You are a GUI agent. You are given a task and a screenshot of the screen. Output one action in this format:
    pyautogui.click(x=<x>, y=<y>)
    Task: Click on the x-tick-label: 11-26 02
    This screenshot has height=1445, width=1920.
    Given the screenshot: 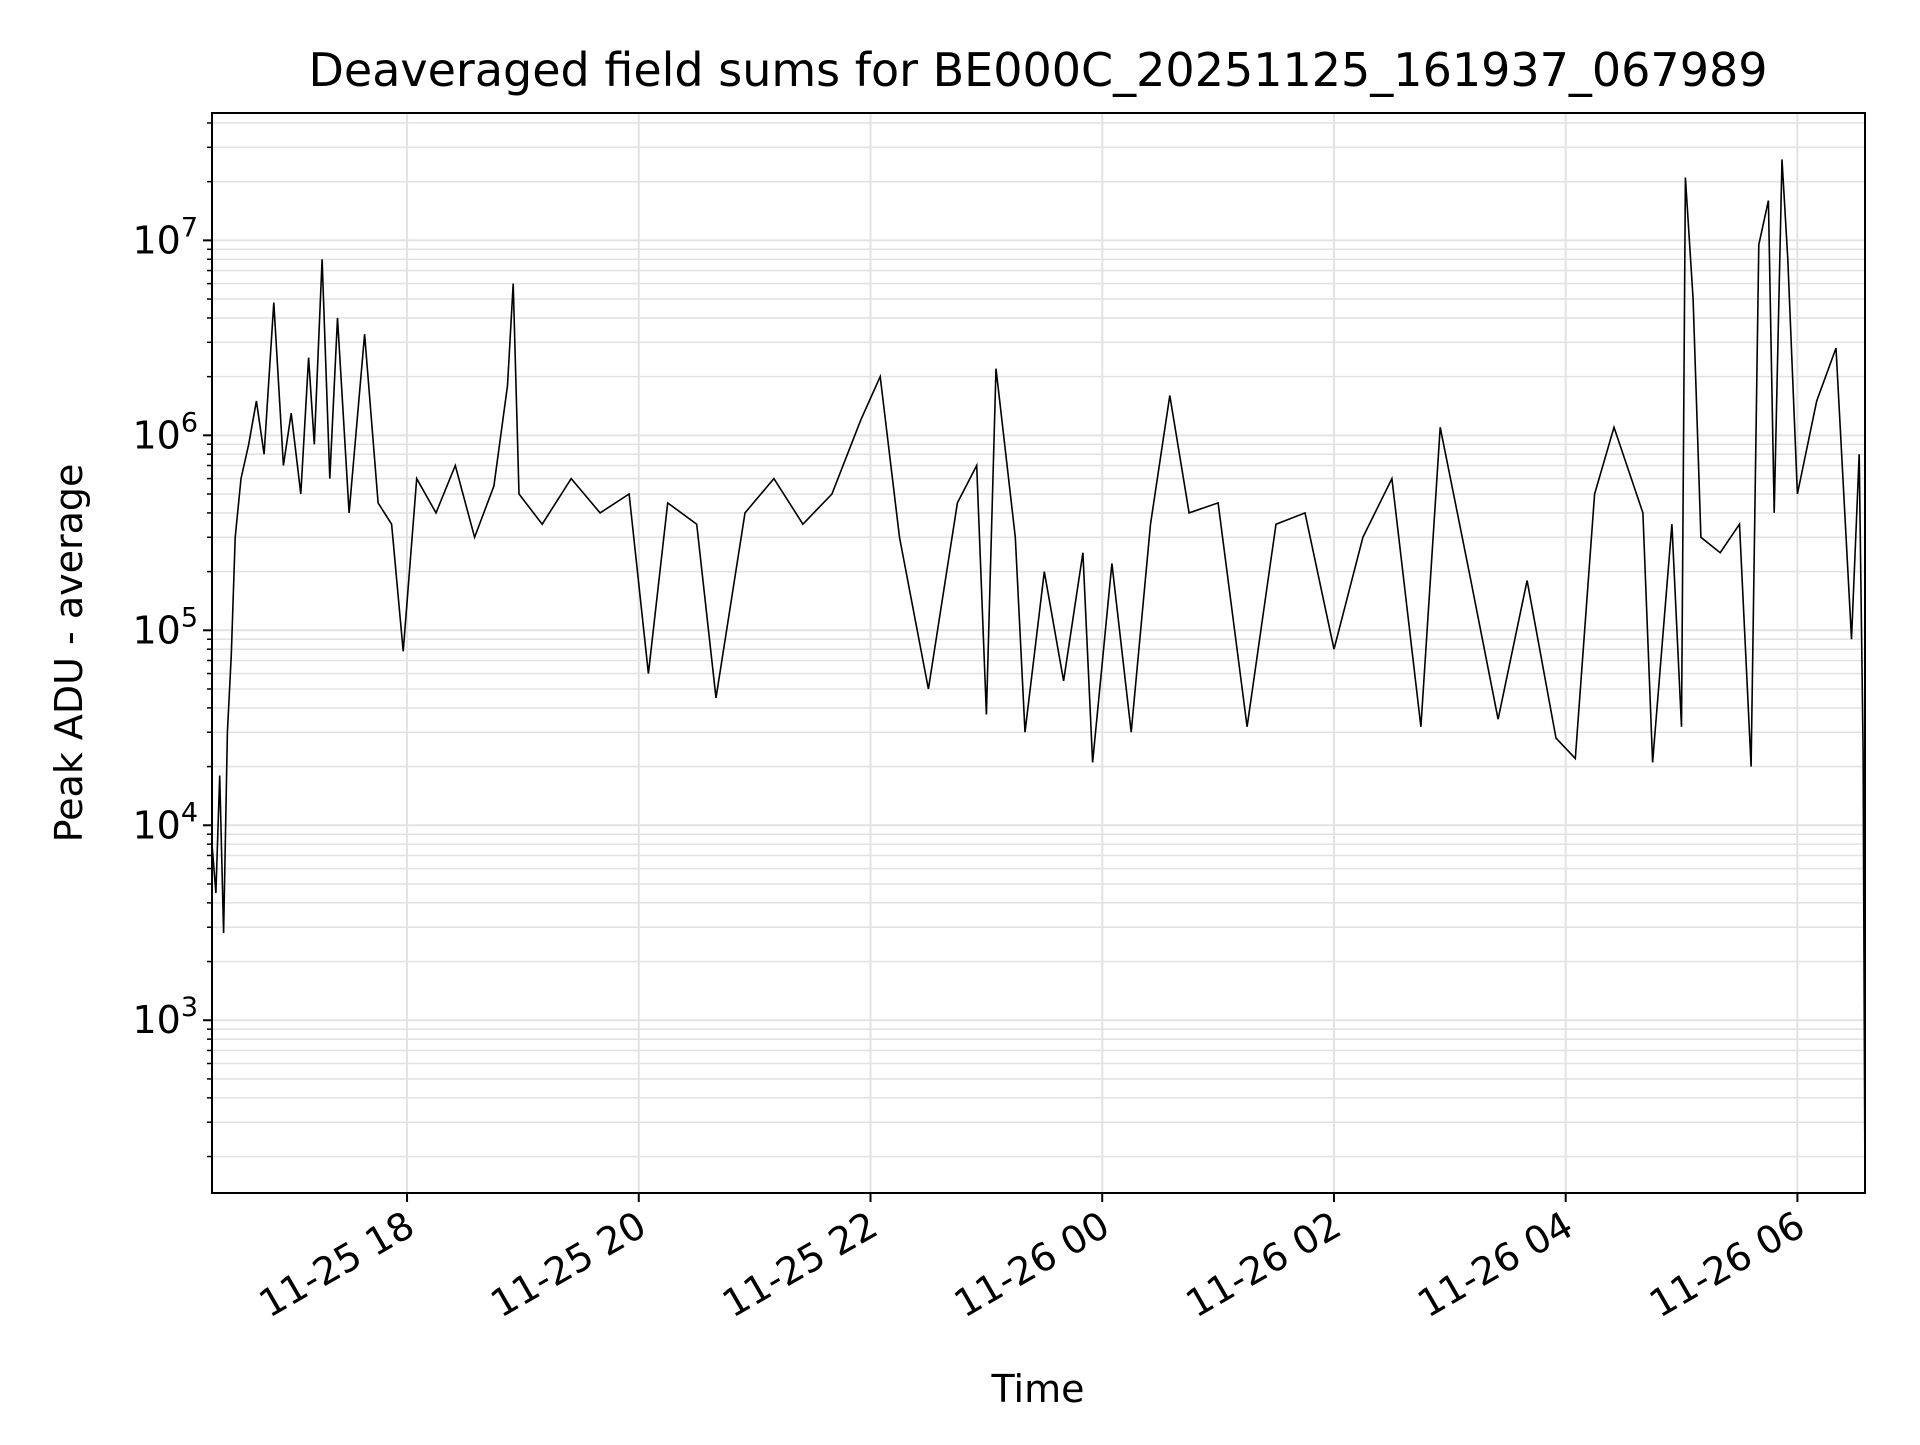 What is the action you would take?
    pyautogui.click(x=1263, y=1265)
    